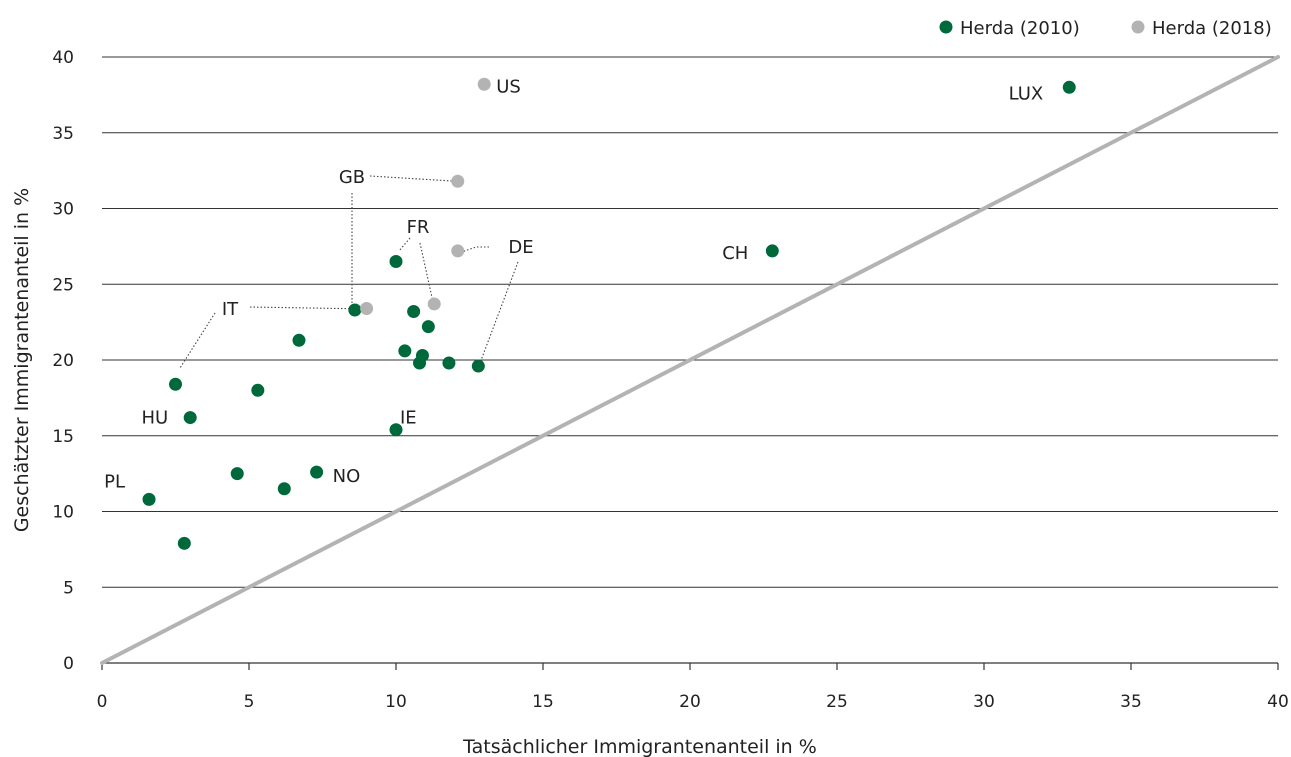 The image size is (1291, 757). Describe the element at coordinates (418, 227) in the screenshot. I see `callout-label: FR` at that location.